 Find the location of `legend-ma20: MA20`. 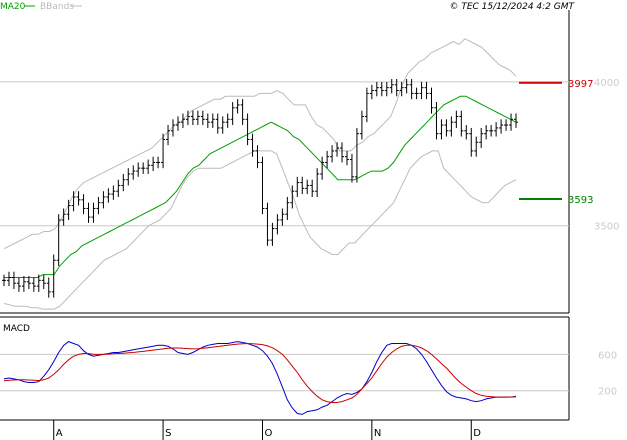

legend-ma20: MA20 is located at coordinates (13, 7).